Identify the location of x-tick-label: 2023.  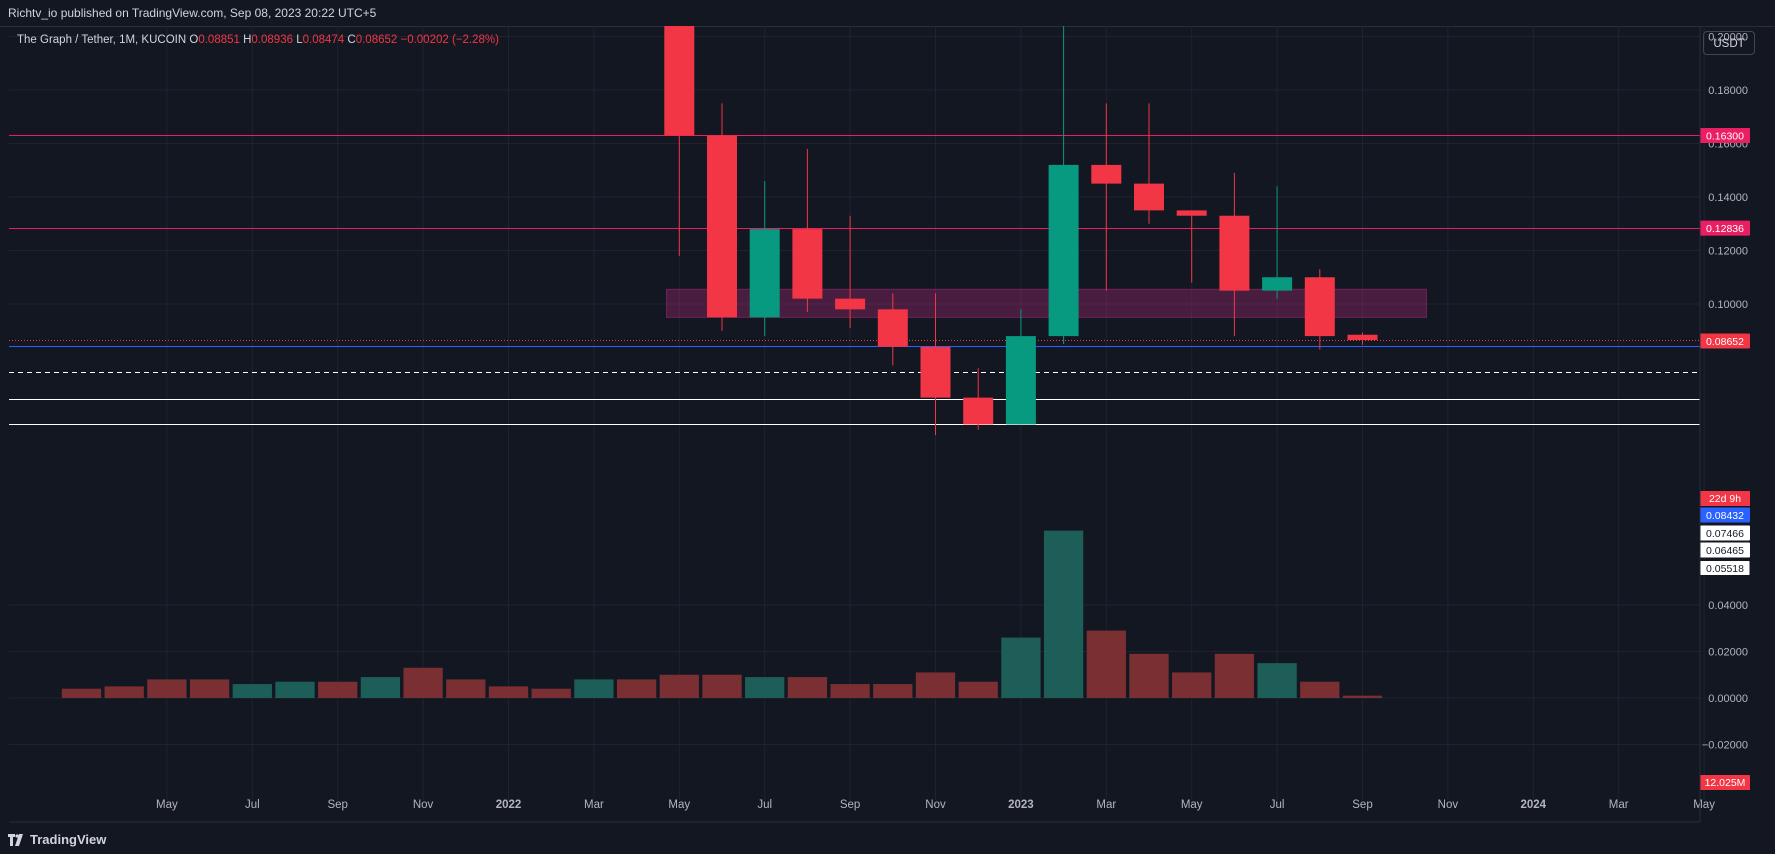
(1021, 805).